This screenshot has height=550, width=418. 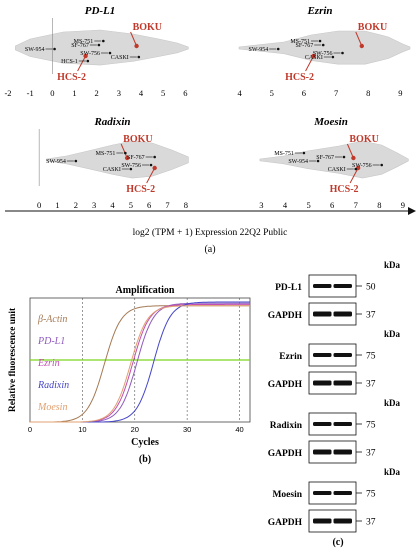 I want to click on protein-label: Radixin, so click(x=286, y=426).